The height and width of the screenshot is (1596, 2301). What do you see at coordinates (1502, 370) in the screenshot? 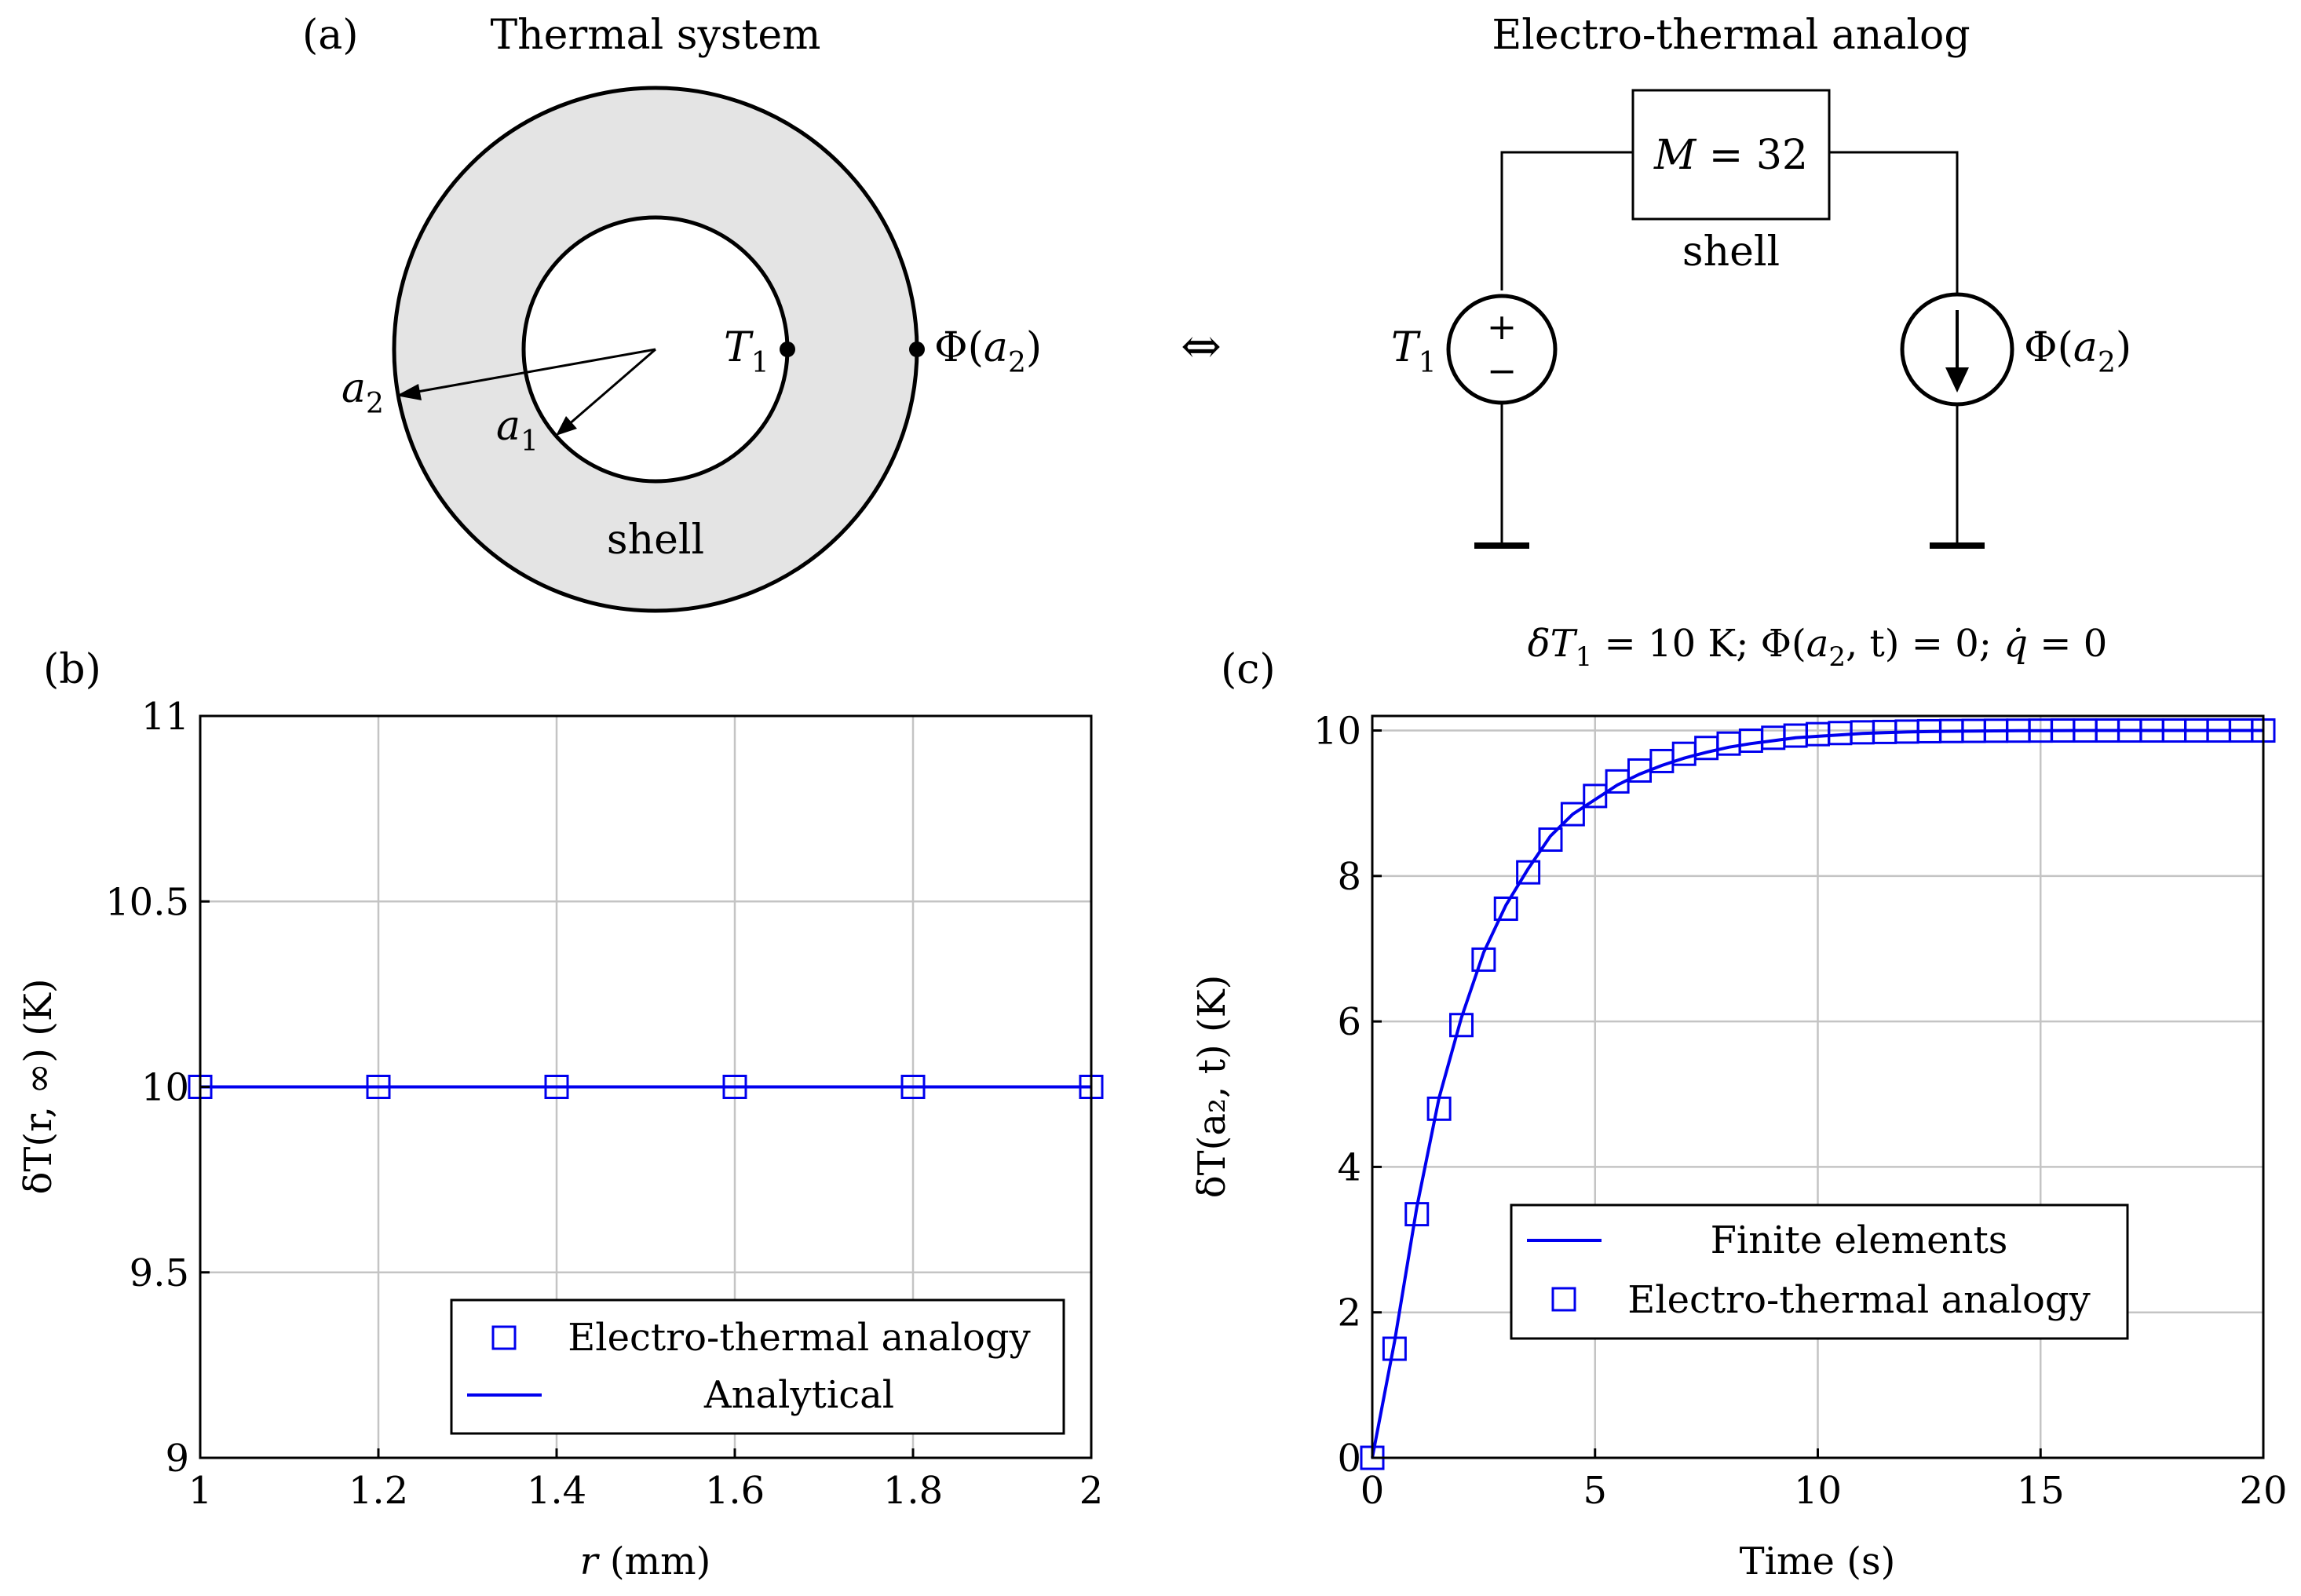
I see `voltage-minus: −` at bounding box center [1502, 370].